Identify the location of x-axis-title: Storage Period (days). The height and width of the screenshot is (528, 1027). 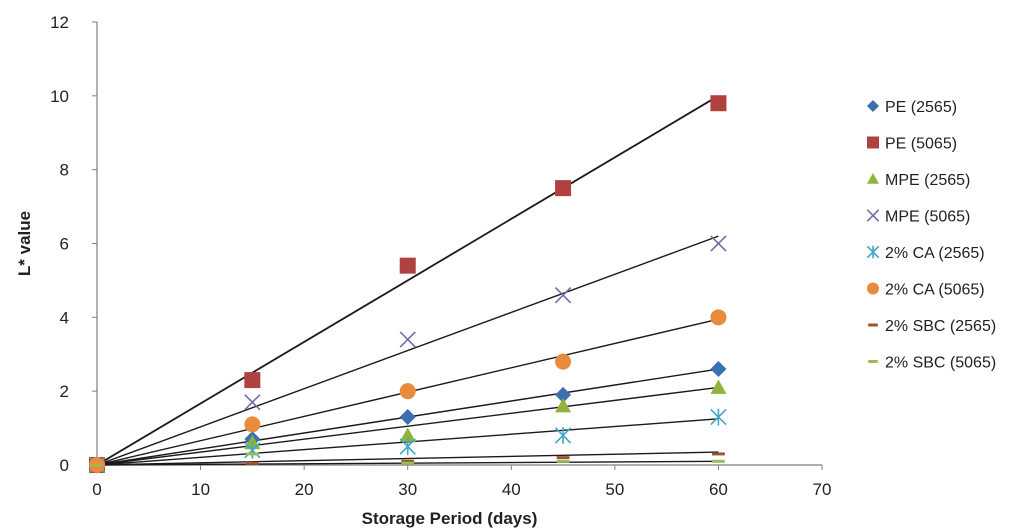
(450, 518).